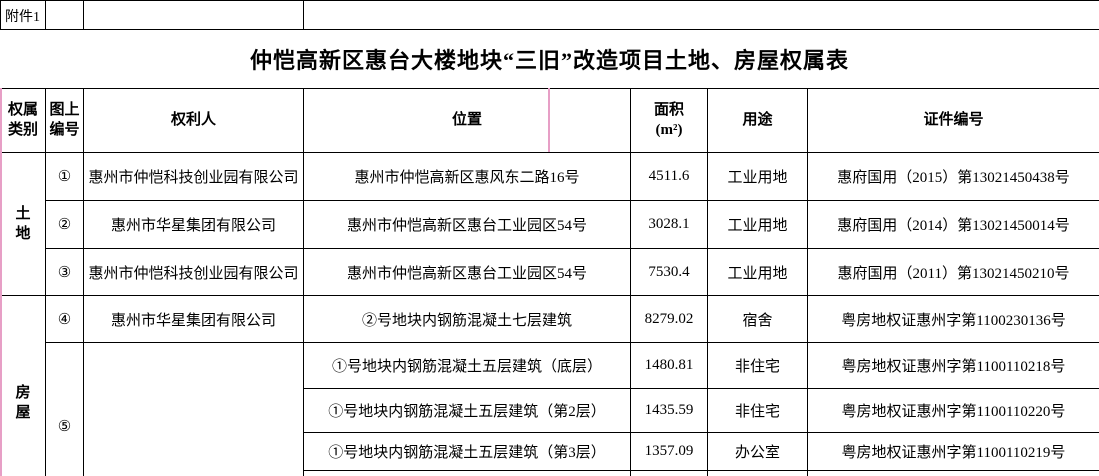 The height and width of the screenshot is (476, 1099). Describe the element at coordinates (669, 176) in the screenshot. I see `area-cell: 4511.6` at that location.